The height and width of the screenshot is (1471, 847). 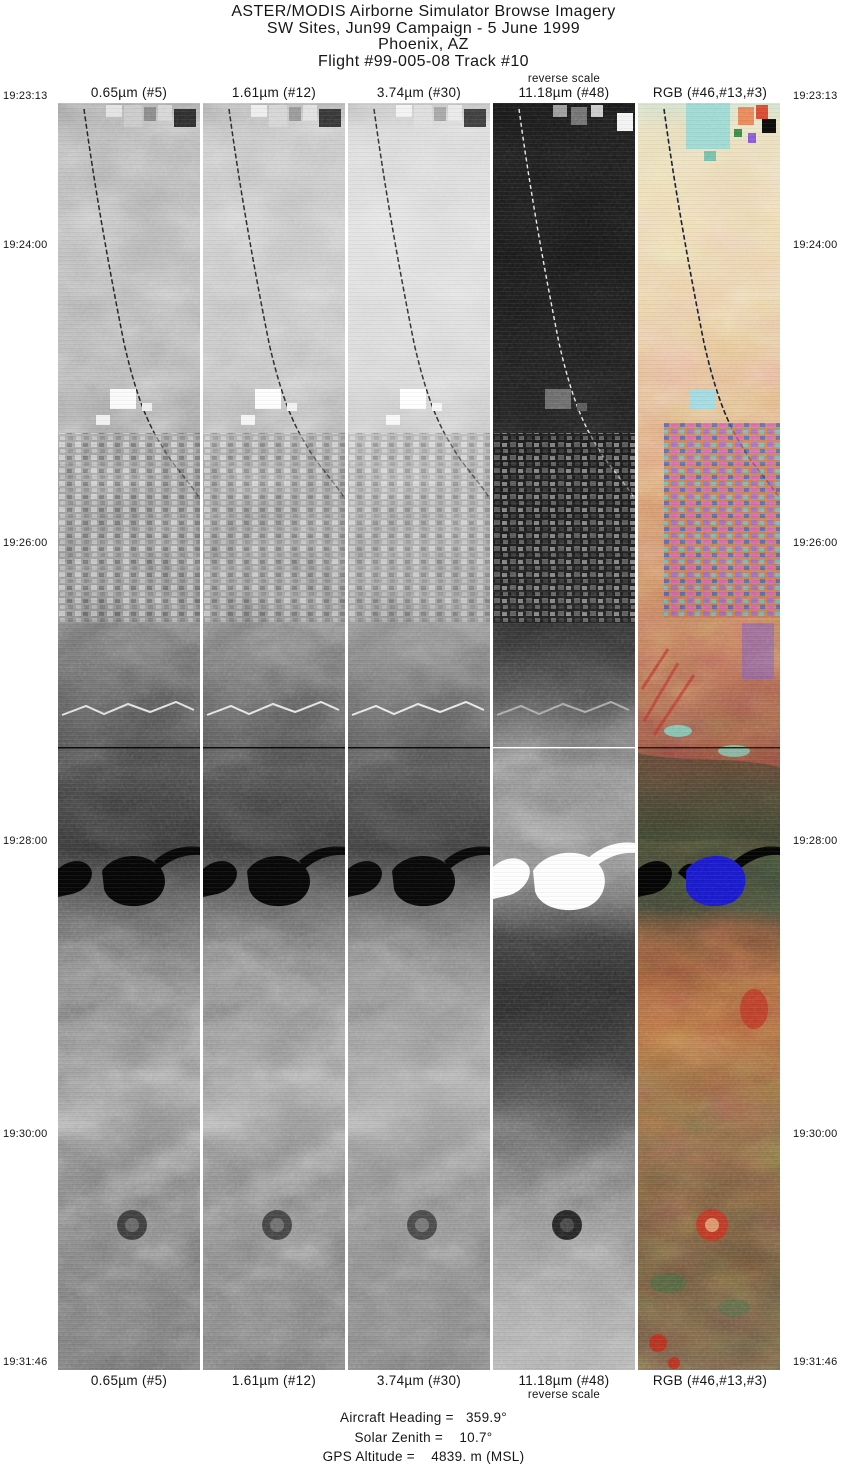 What do you see at coordinates (423, 28) in the screenshot?
I see `campaign-subtitle: SW Sites, Jun99 Campaign - 5 June 1999` at bounding box center [423, 28].